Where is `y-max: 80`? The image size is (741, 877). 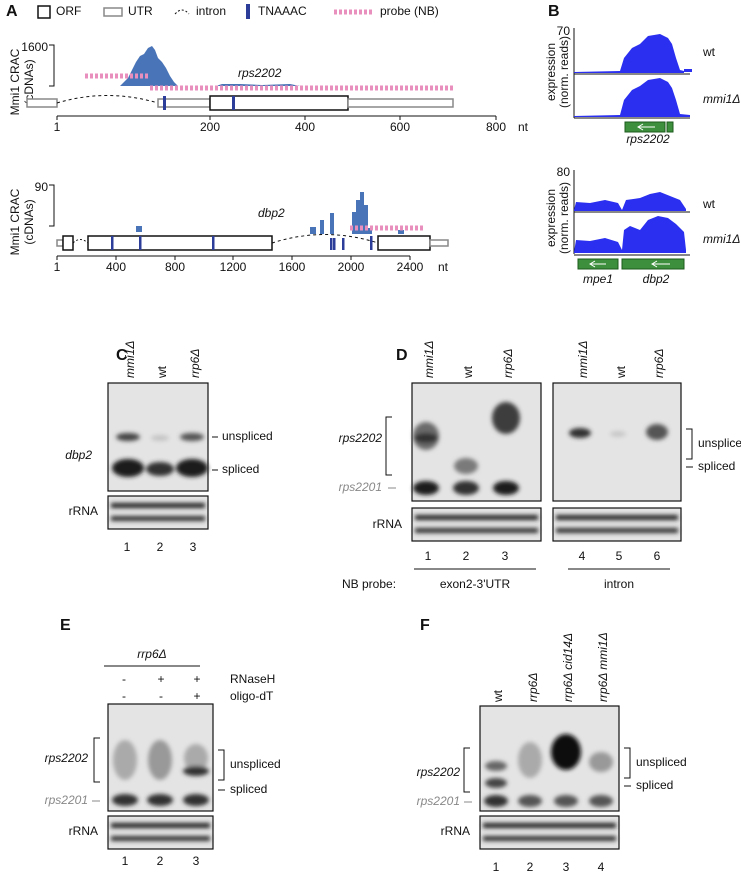 y-max: 80 is located at coordinates (564, 172).